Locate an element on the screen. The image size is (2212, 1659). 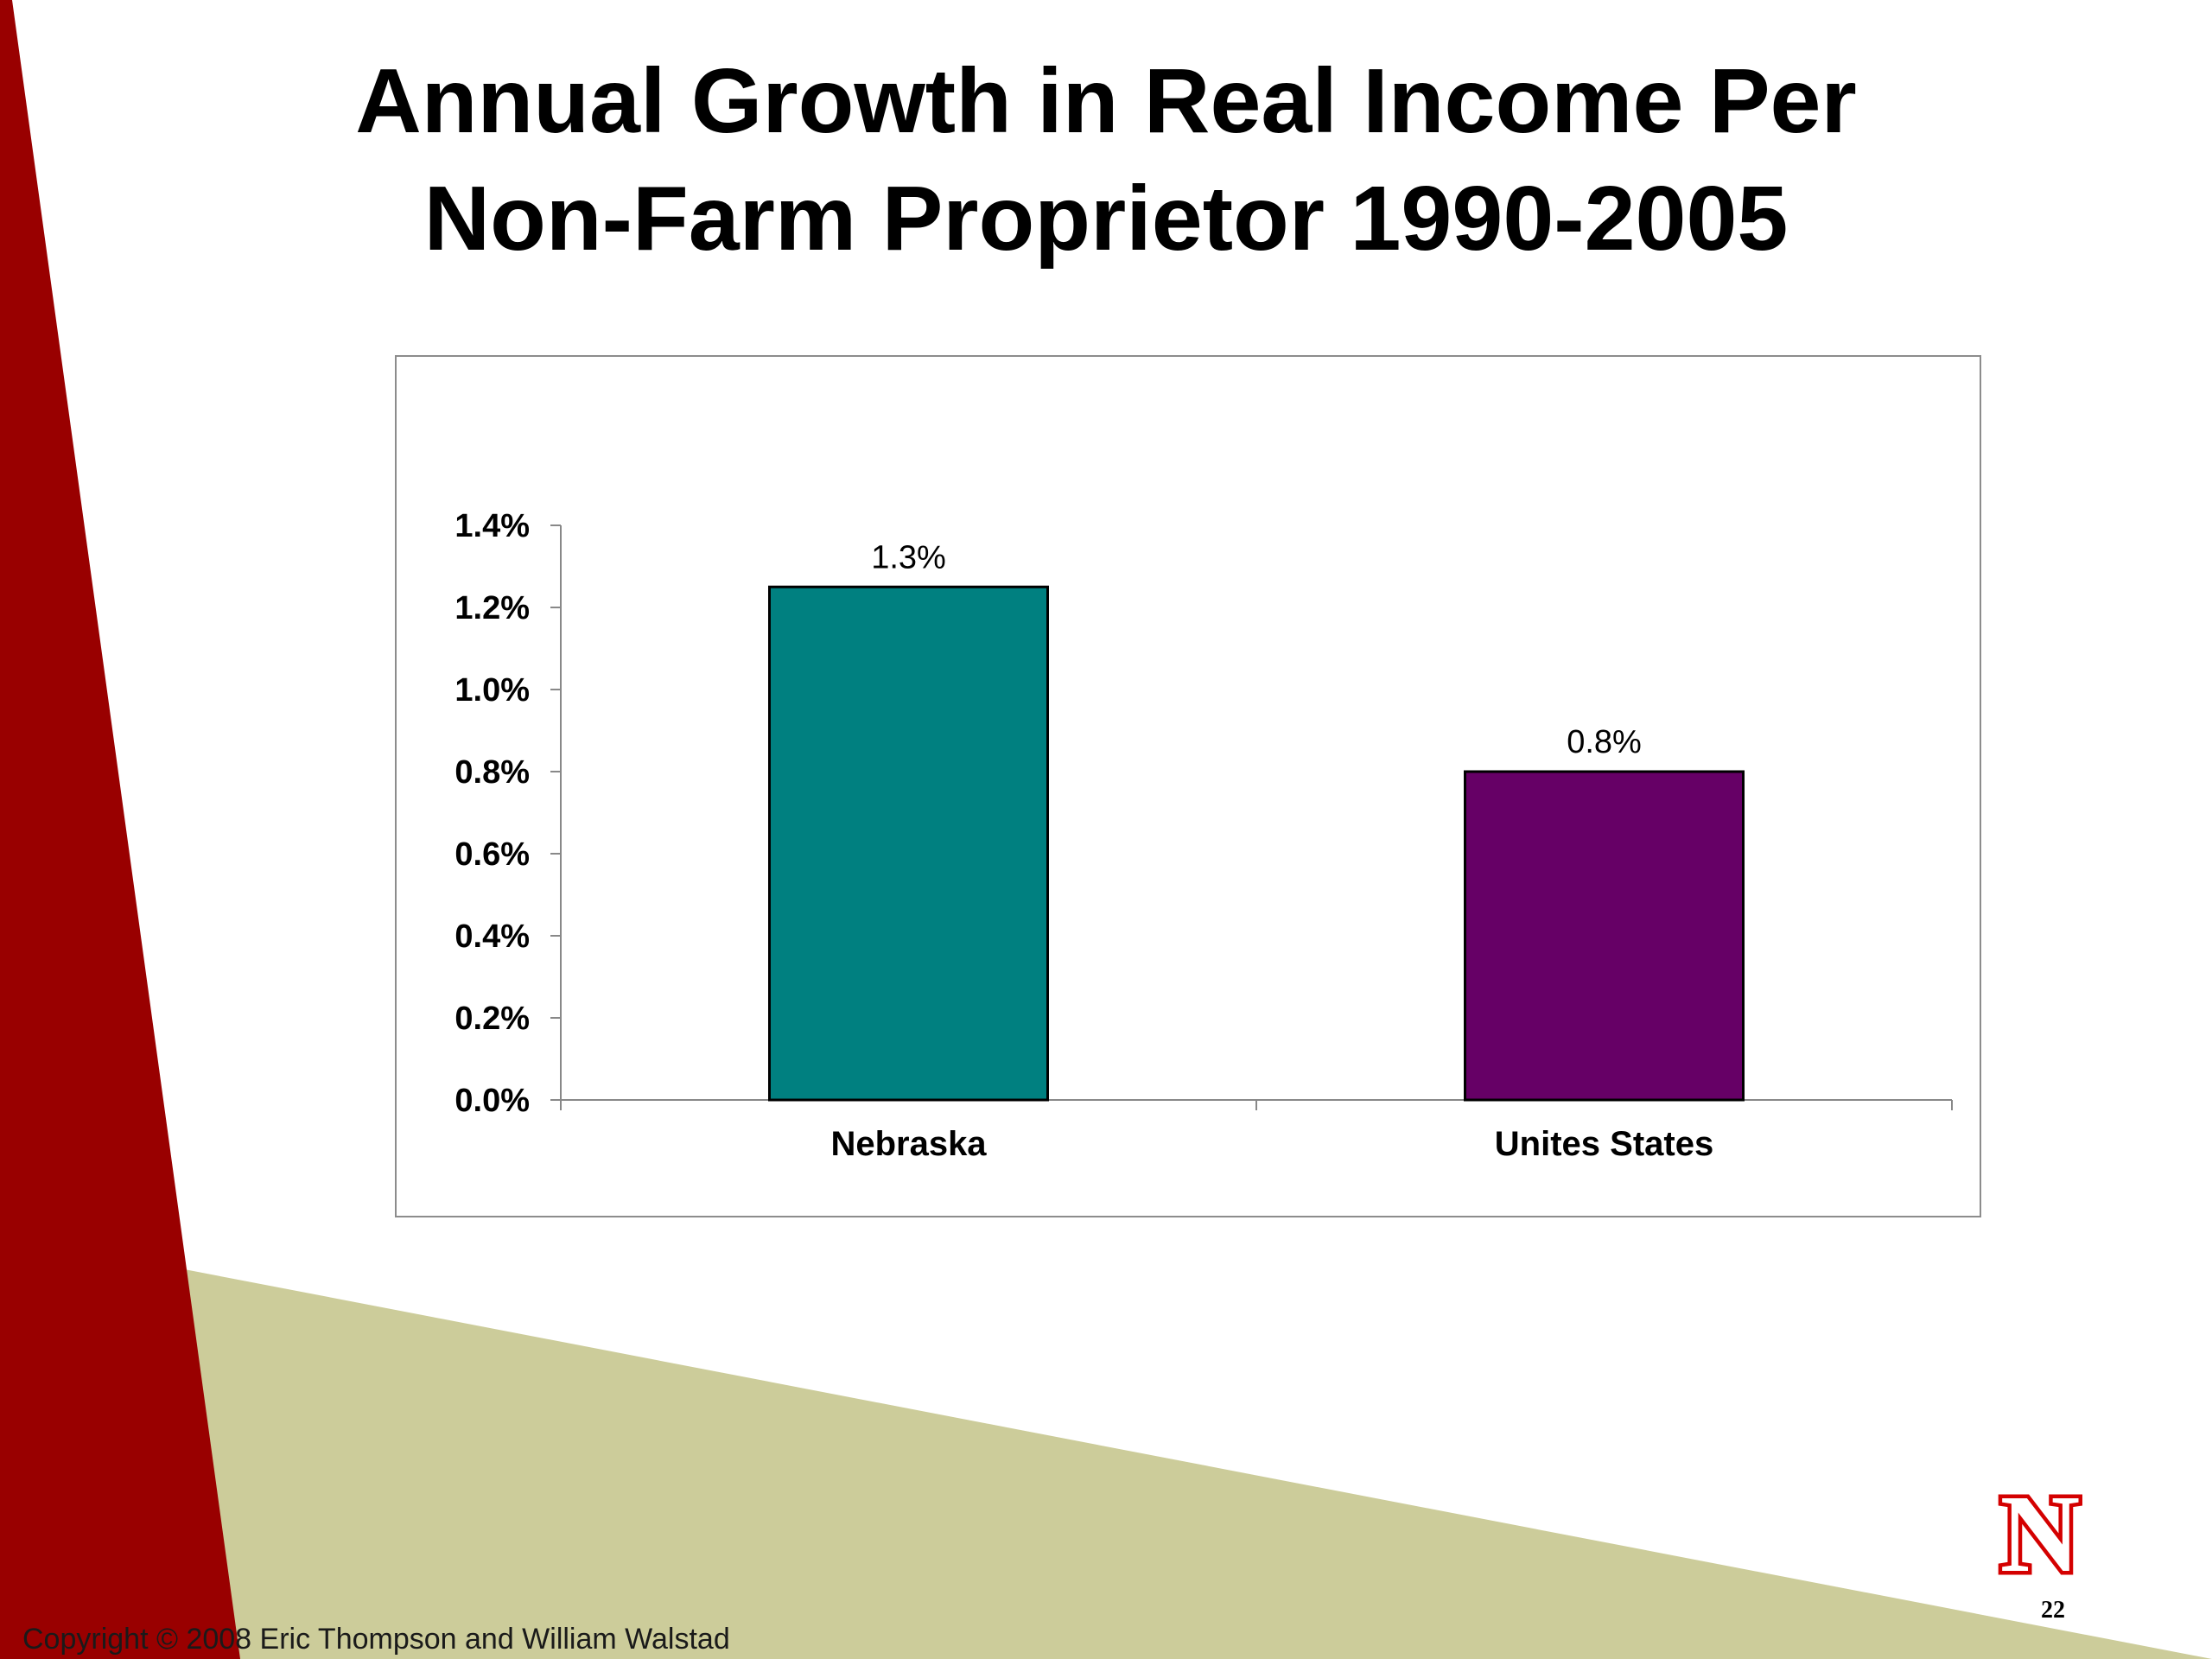
y-tick-label: 0.4% is located at coordinates (492, 936).